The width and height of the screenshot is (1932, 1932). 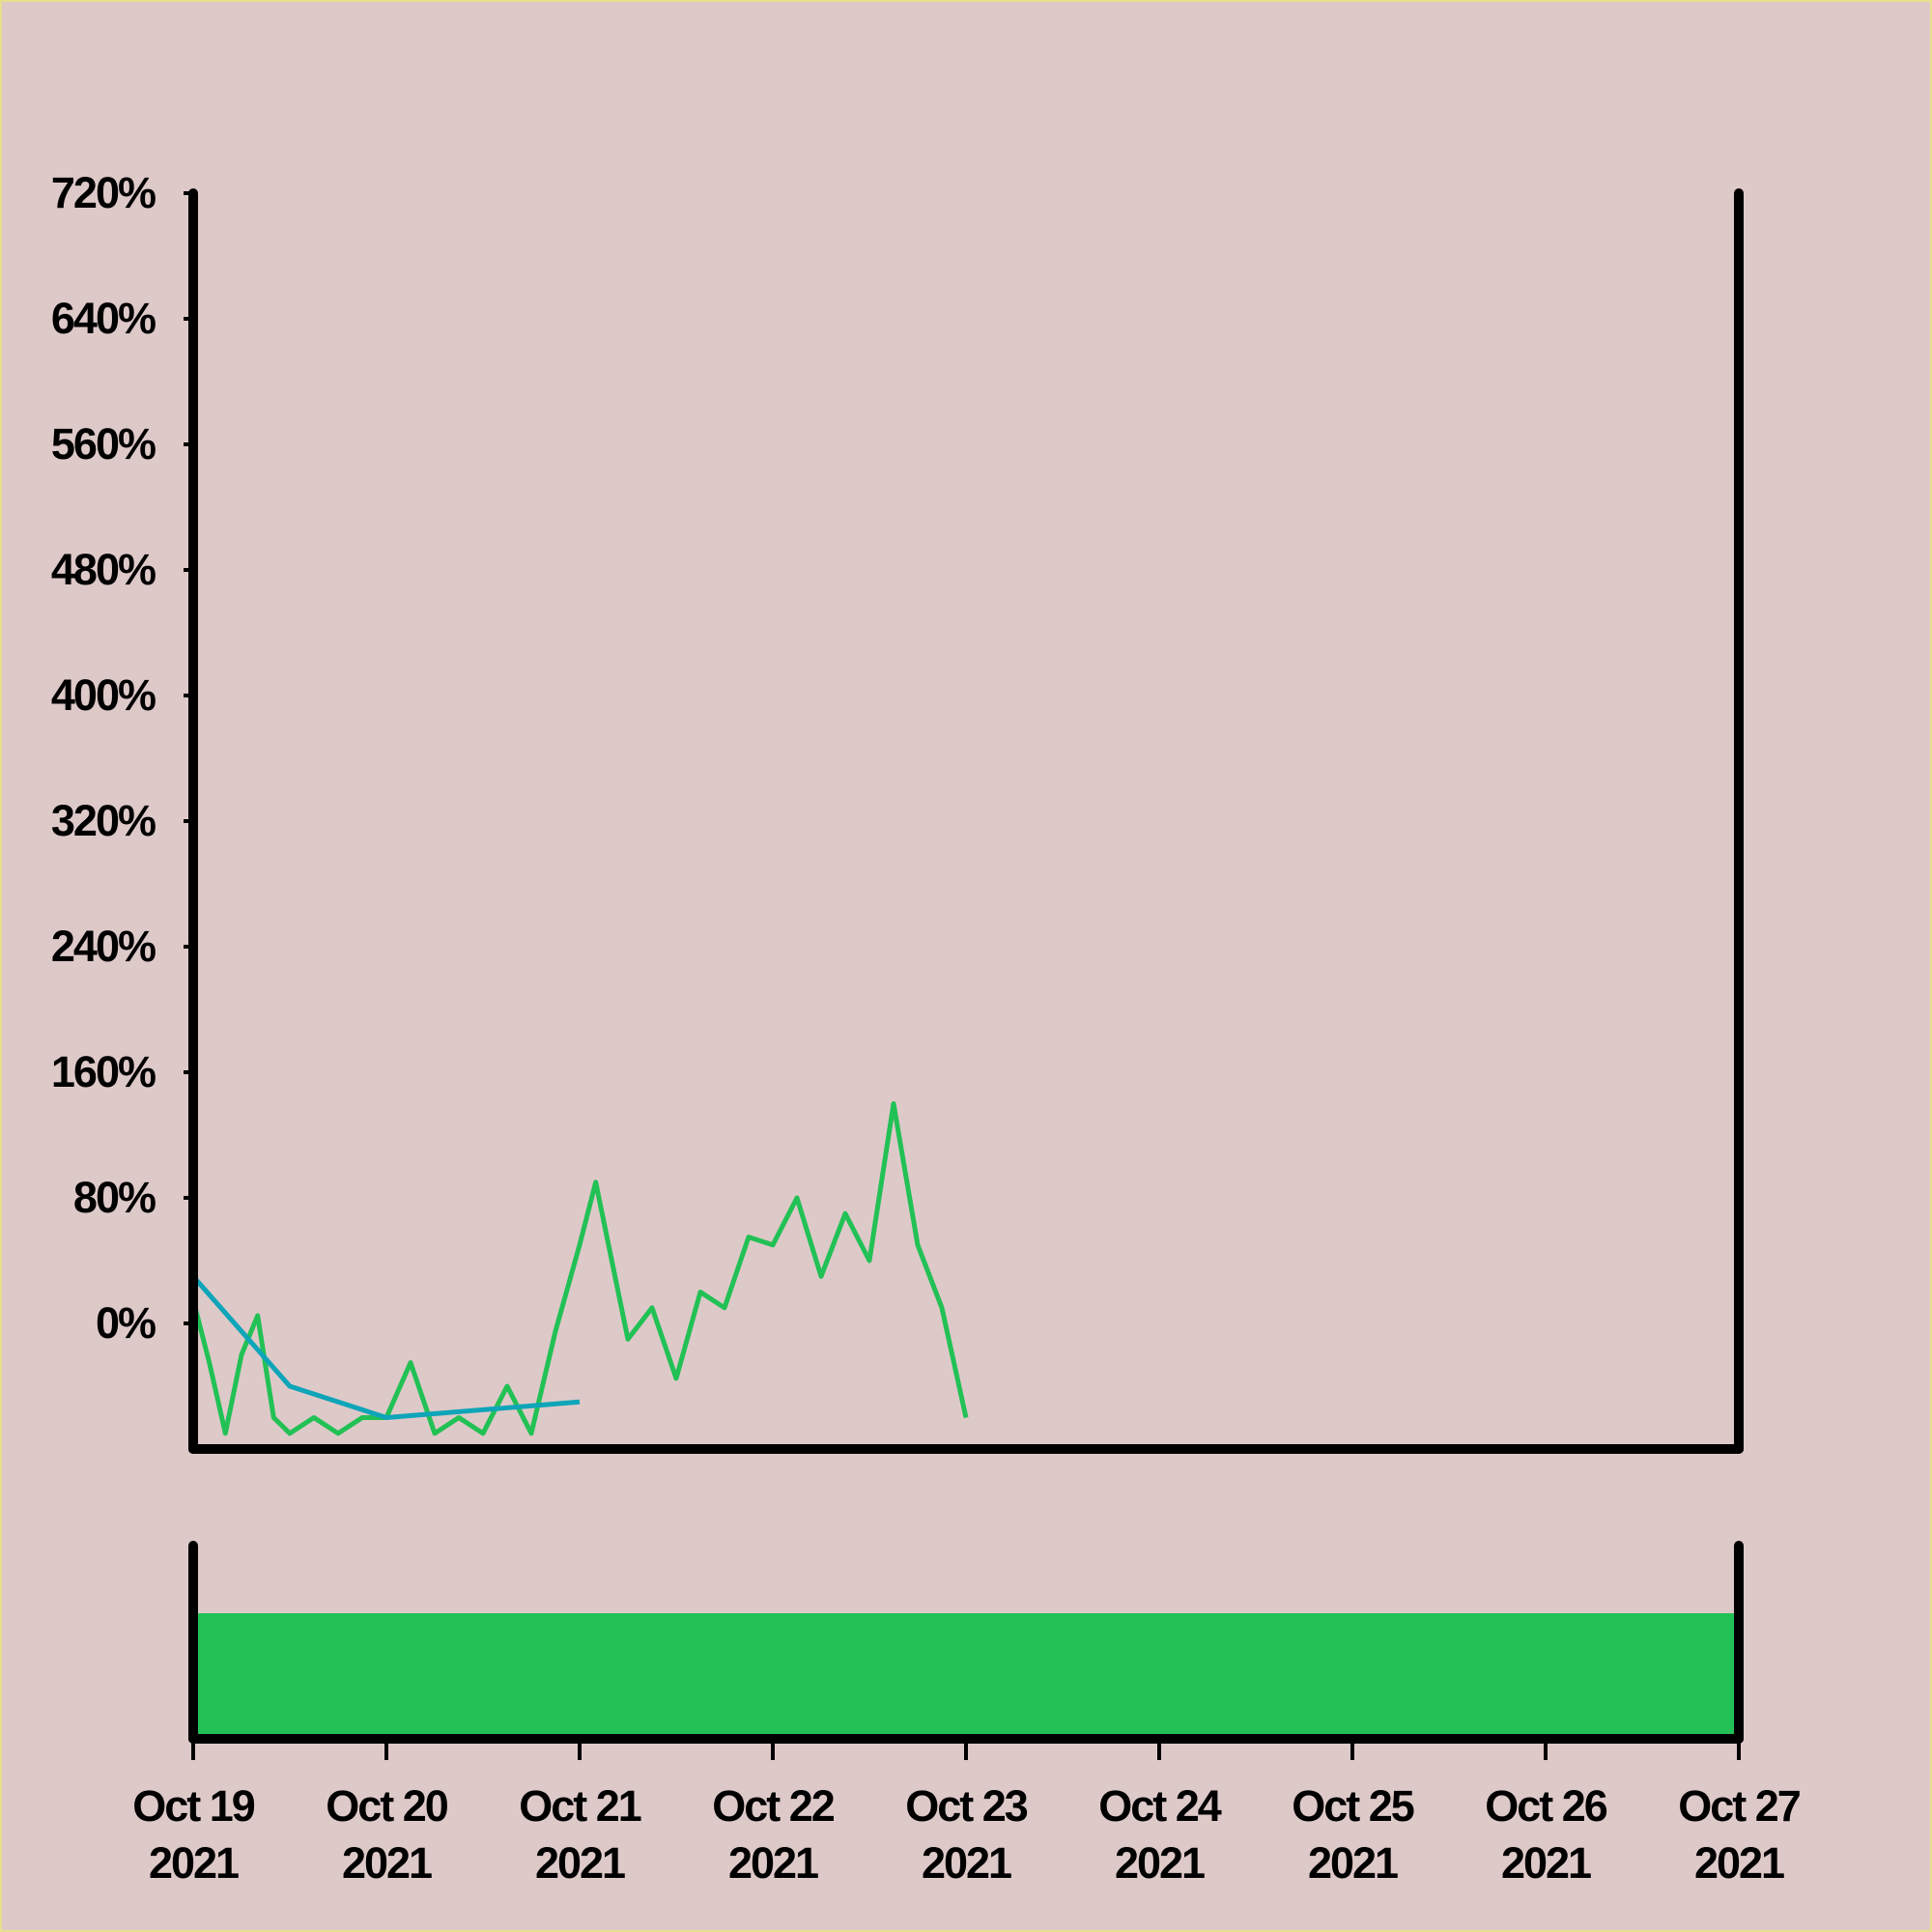 I want to click on x-tick-label: Oct 27, so click(x=1739, y=1806).